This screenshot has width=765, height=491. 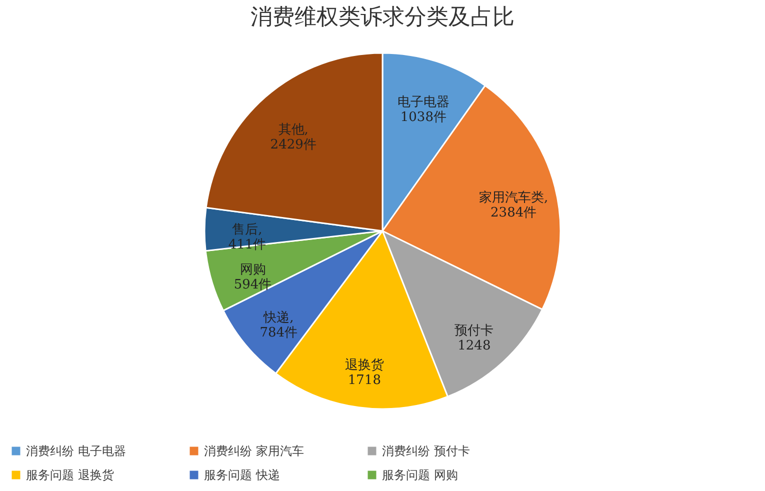 What do you see at coordinates (420, 475) in the screenshot?
I see `legend-label: 服务问题 网购` at bounding box center [420, 475].